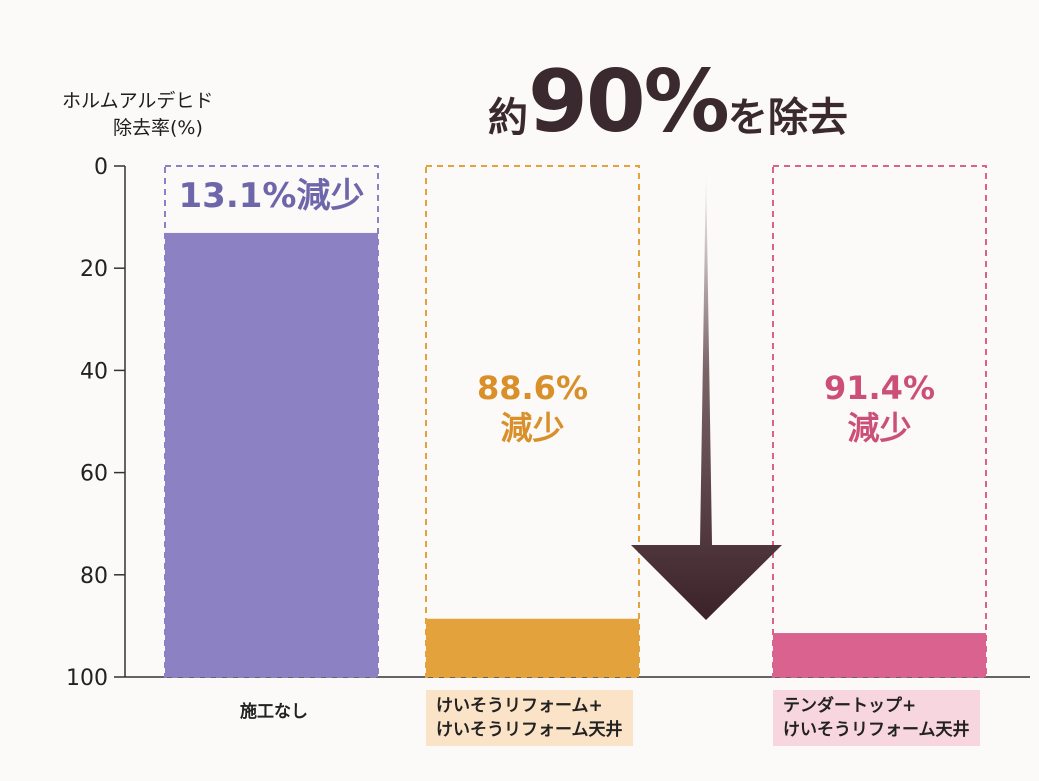 This screenshot has height=781, width=1039. I want to click on headline-prefix: 約, so click(508, 118).